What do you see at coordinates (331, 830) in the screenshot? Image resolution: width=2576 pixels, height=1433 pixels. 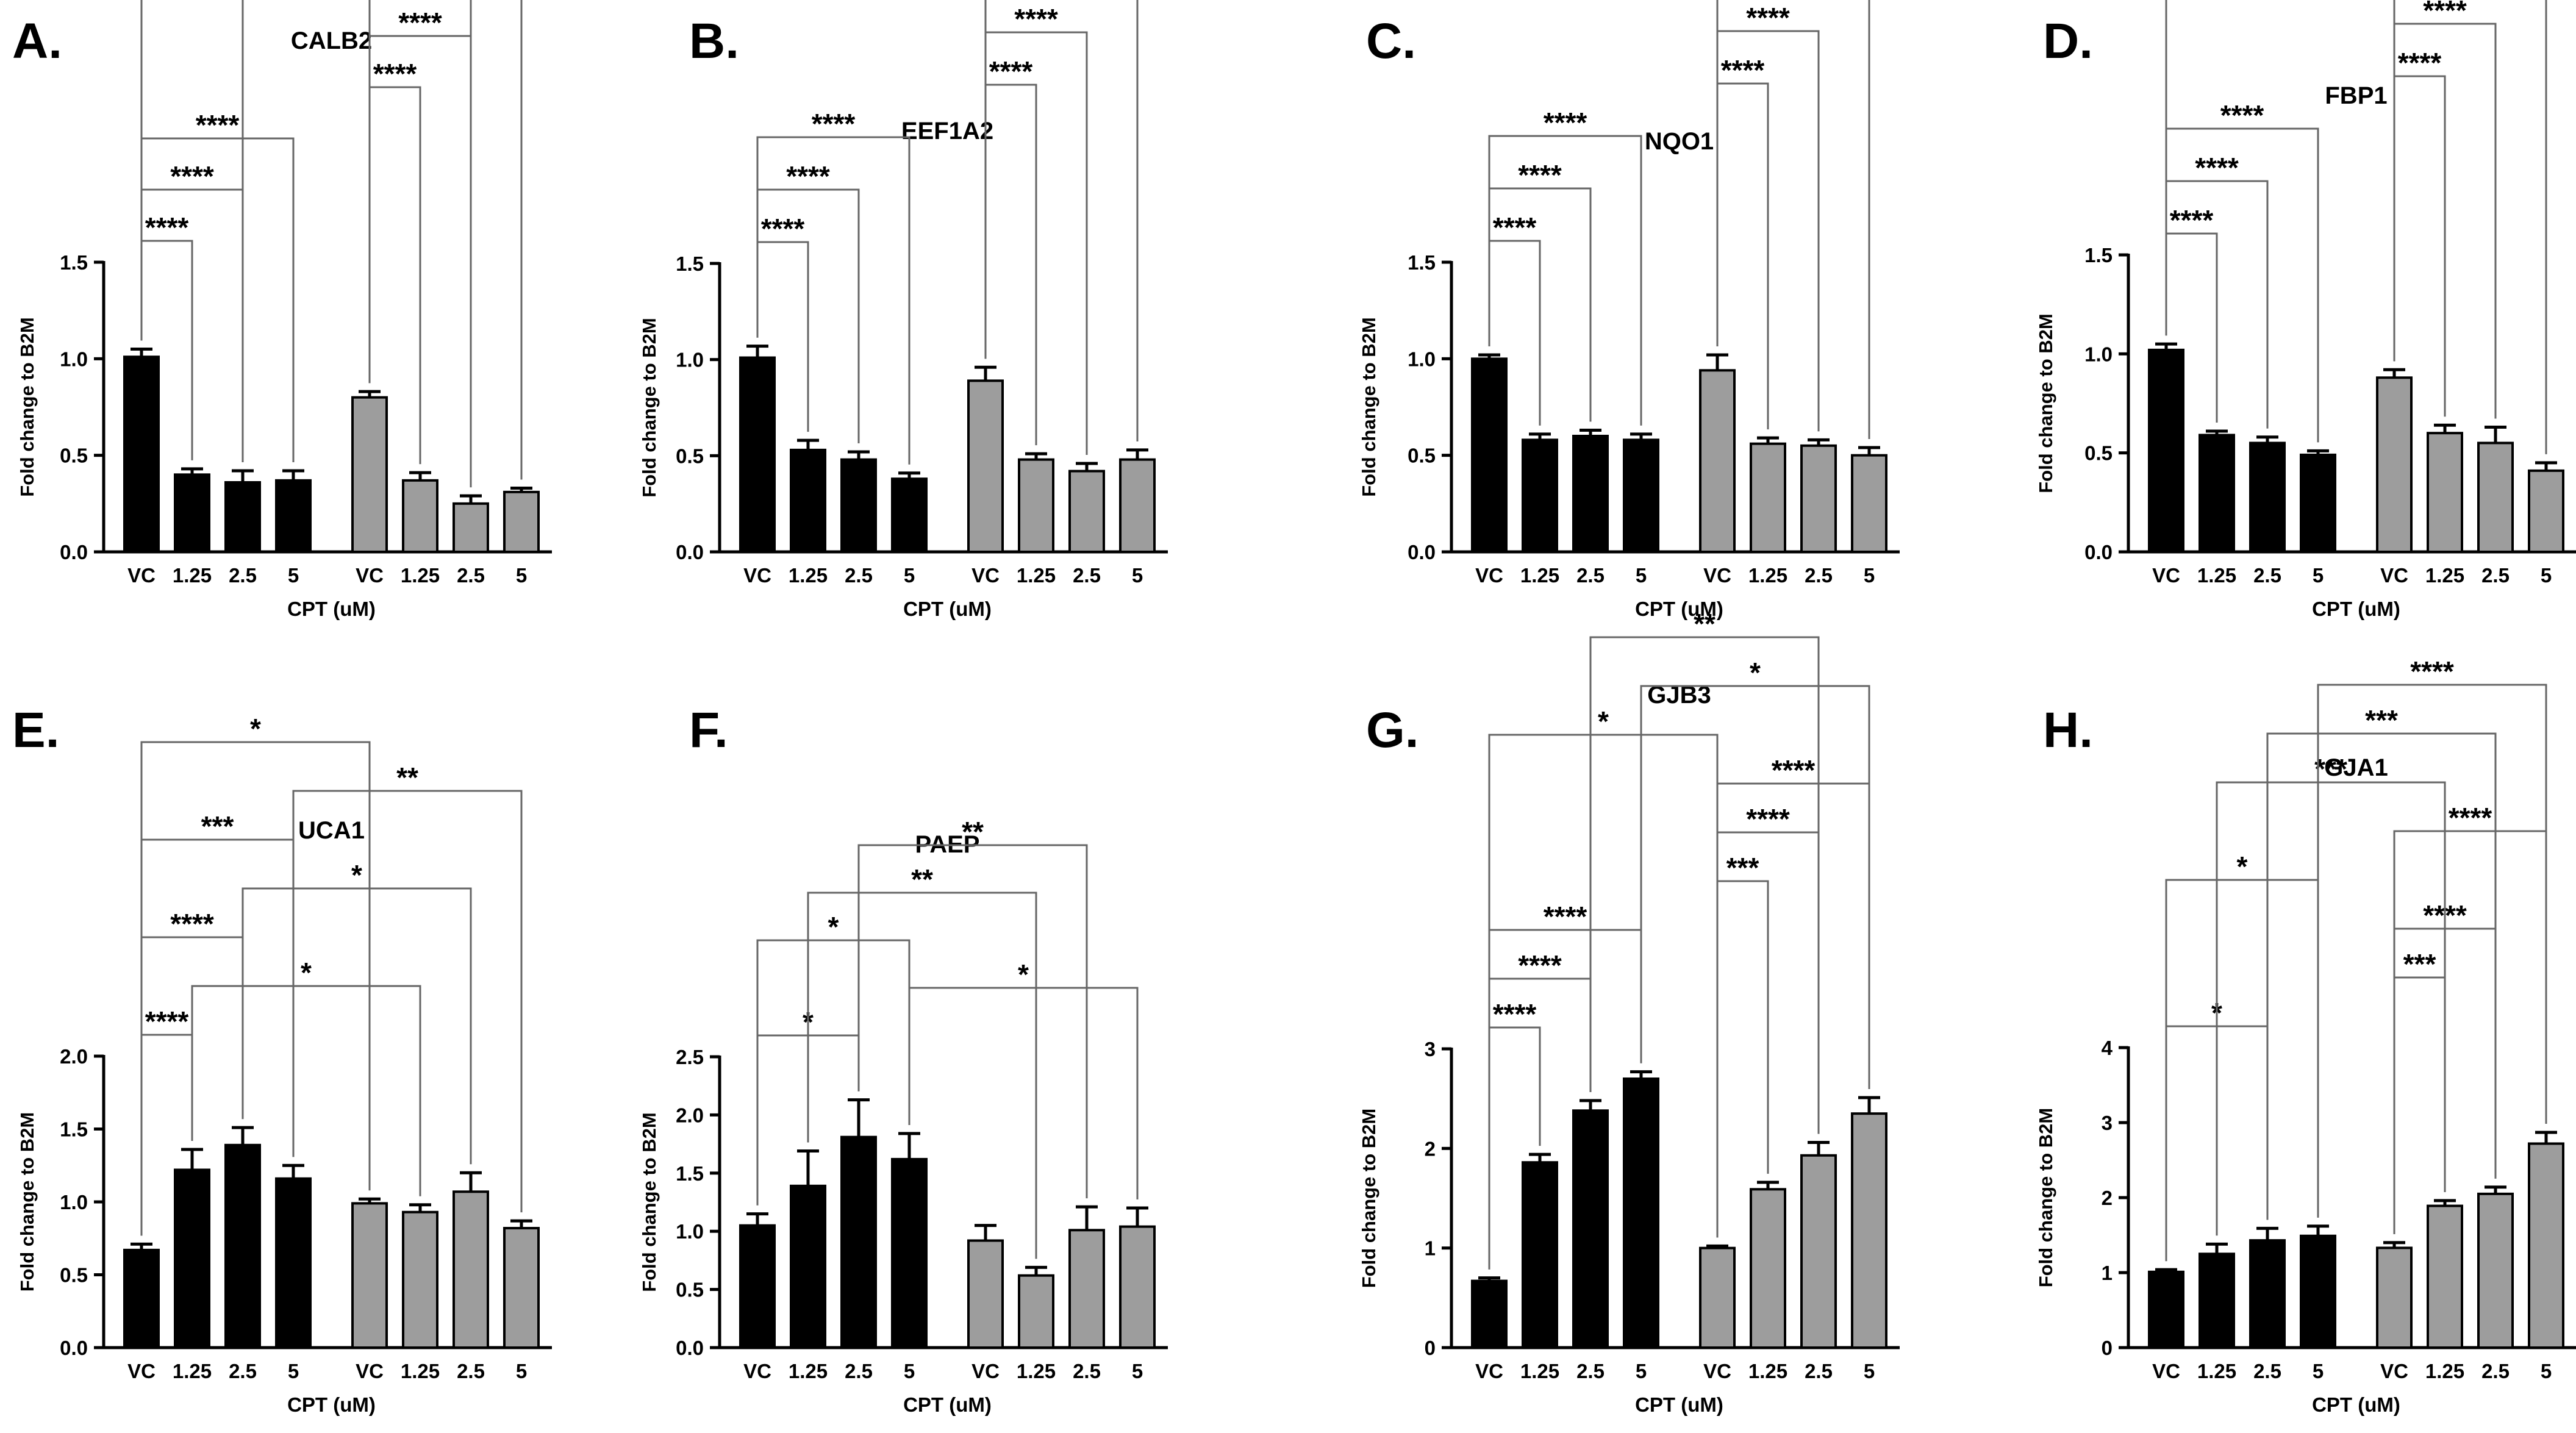 I see `chart-title: UCA1` at bounding box center [331, 830].